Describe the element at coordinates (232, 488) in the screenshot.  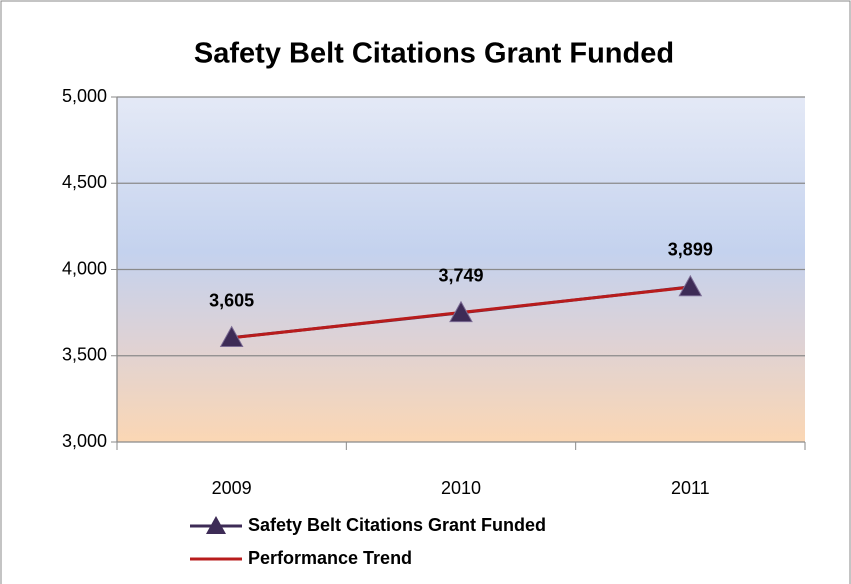
I see `x-tick-label: 2009` at that location.